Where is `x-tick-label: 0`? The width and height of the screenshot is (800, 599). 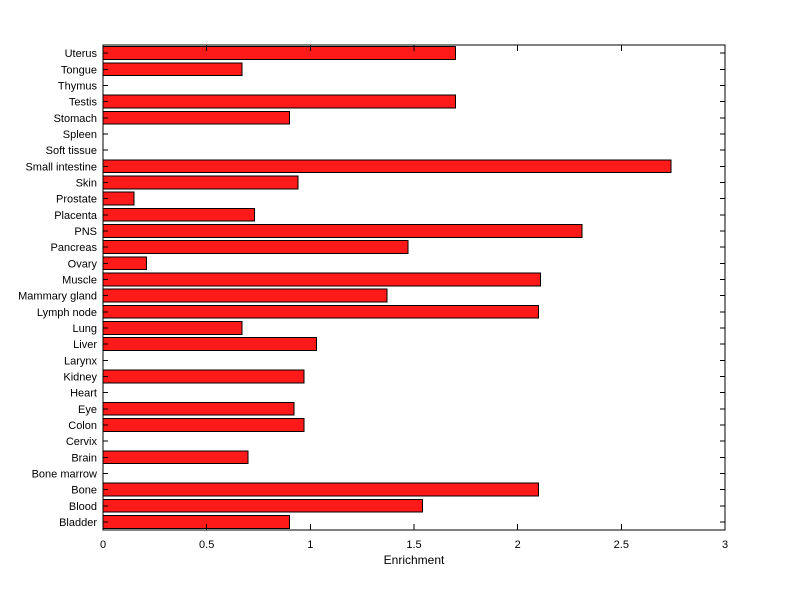
x-tick-label: 0 is located at coordinates (103, 545).